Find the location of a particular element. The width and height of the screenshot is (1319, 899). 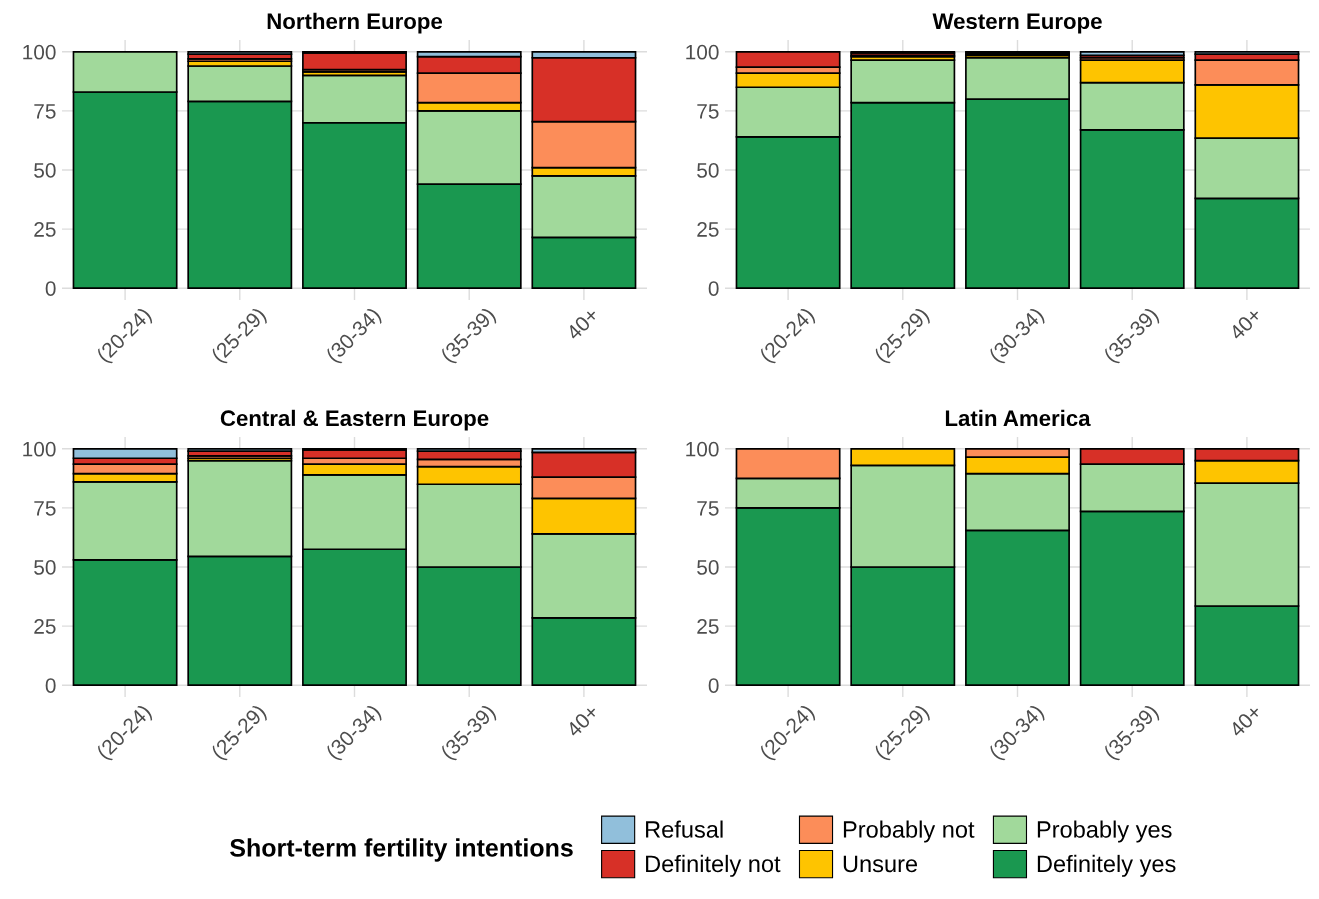

chart-title: Northern Europe is located at coordinates (355, 23).